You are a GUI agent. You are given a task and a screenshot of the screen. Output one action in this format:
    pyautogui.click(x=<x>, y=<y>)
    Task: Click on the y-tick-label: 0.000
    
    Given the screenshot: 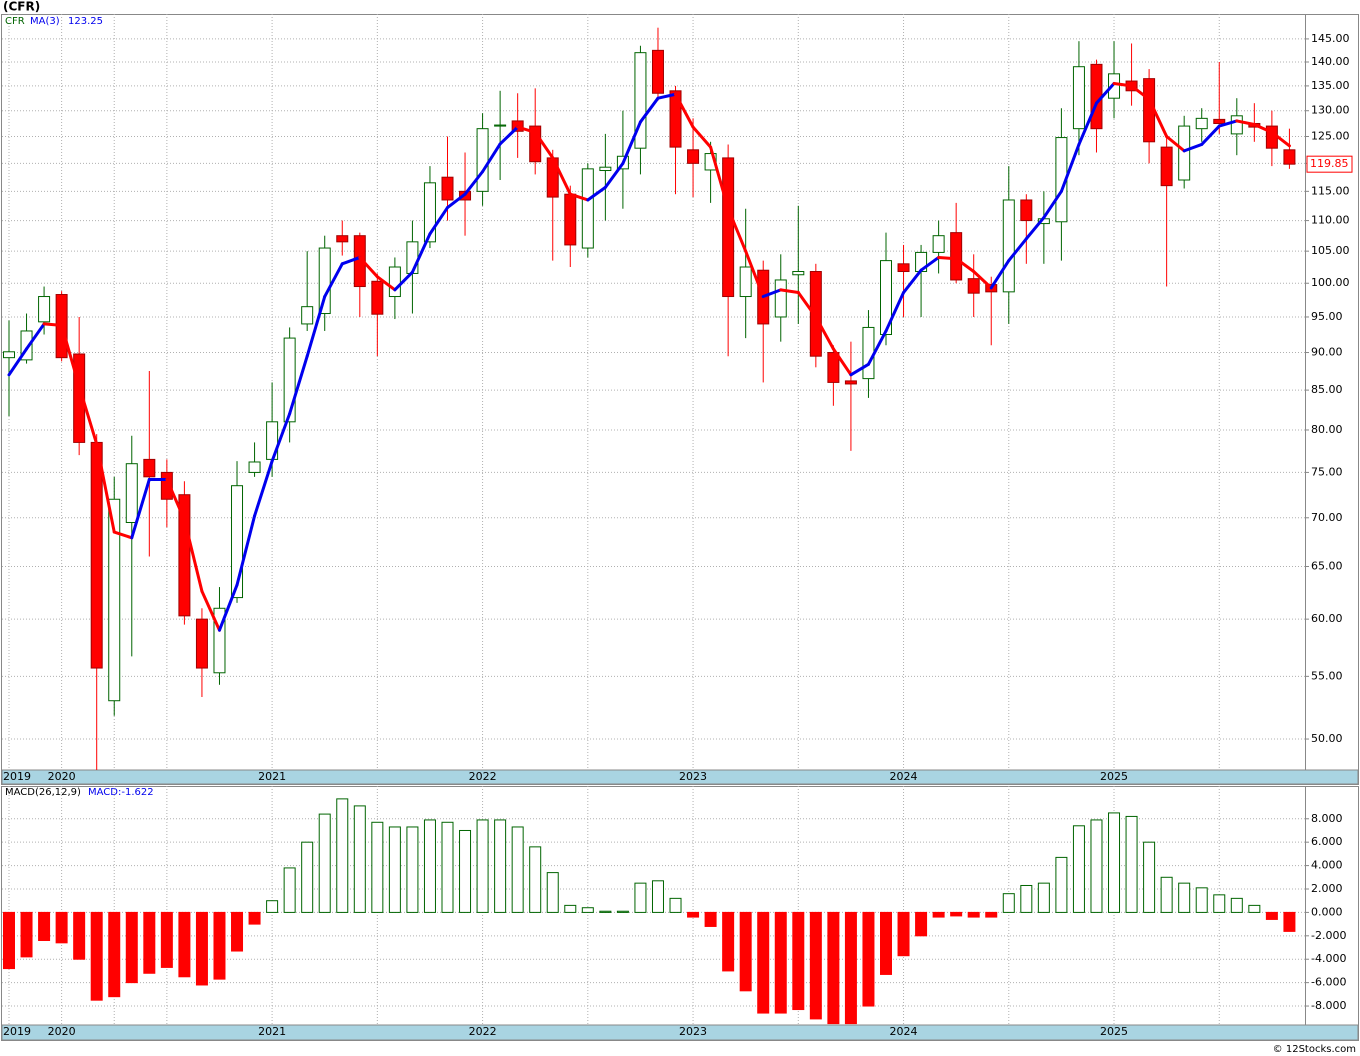 What is the action you would take?
    pyautogui.click(x=1327, y=911)
    